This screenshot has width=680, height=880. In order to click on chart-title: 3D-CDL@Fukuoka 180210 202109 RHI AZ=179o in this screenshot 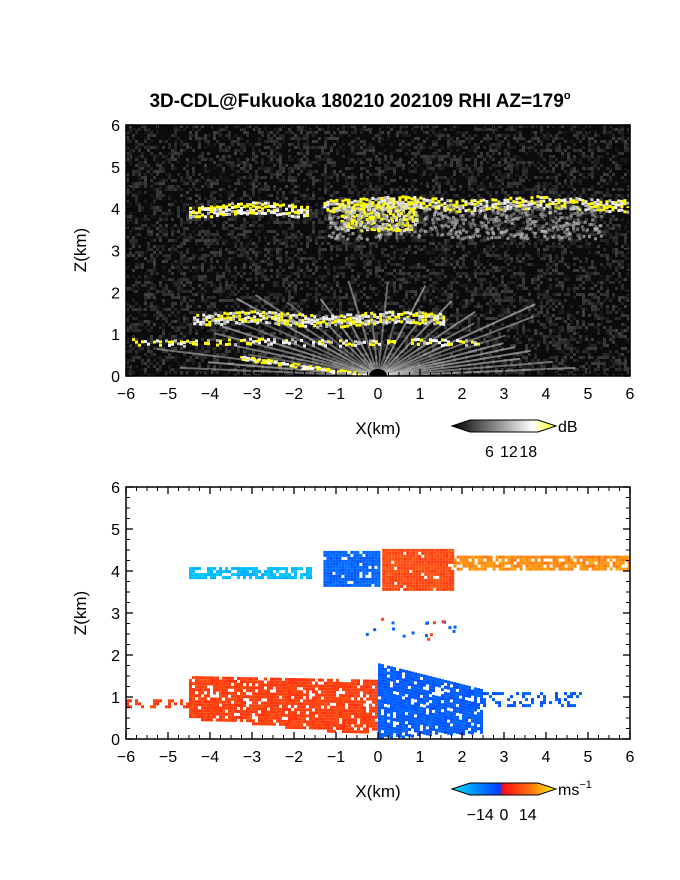, I will do `click(359, 101)`.